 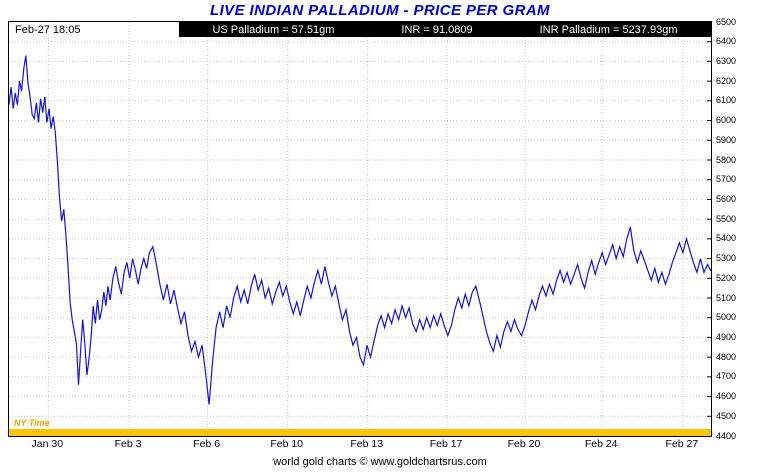 I want to click on x-tick-label: Feb 10, so click(x=287, y=444).